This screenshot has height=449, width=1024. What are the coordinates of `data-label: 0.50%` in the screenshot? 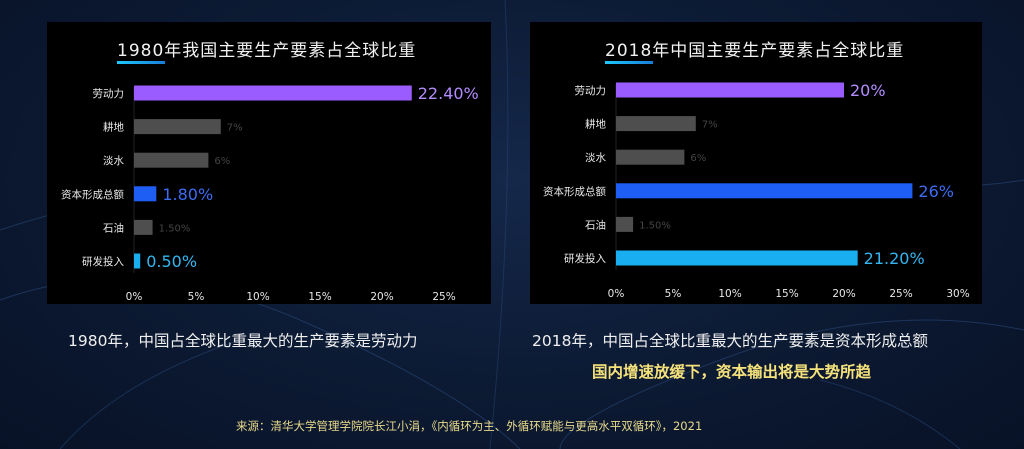 It's located at (171, 261).